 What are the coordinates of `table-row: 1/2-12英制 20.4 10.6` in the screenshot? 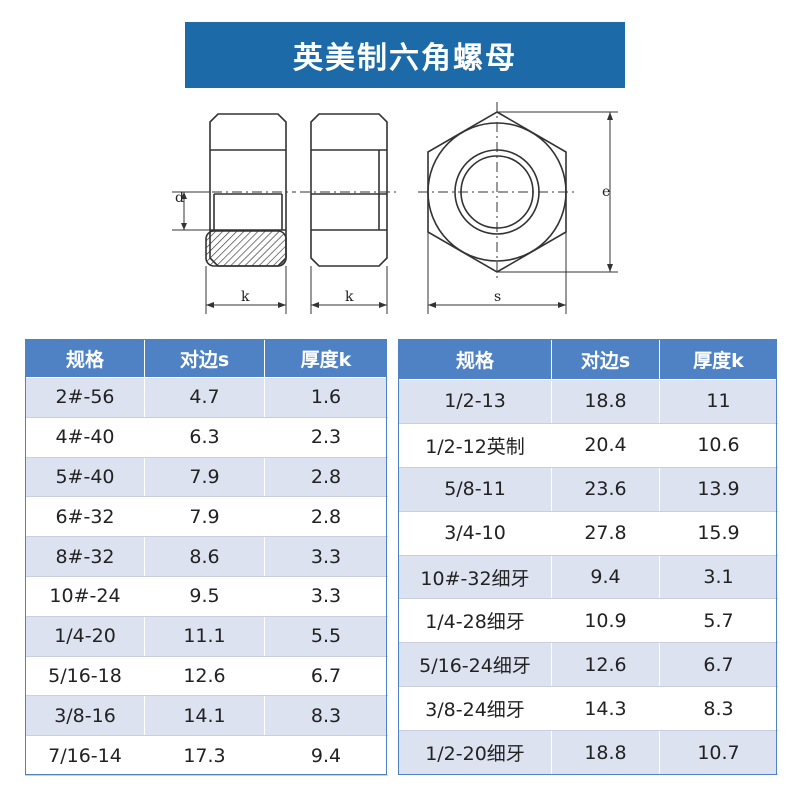 It's located at (588, 445).